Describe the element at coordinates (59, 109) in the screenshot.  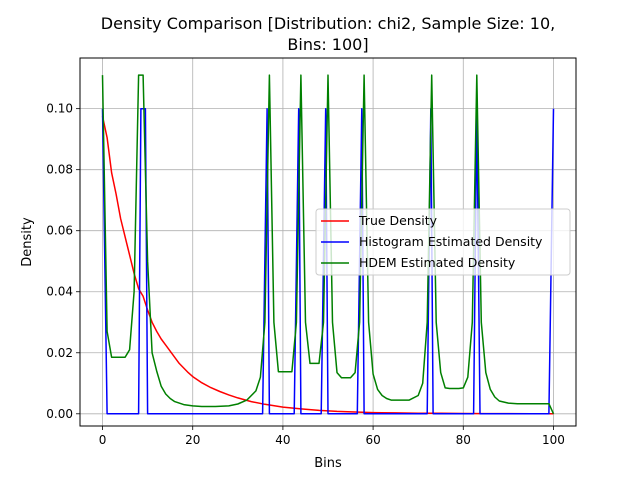
I see `y-tick-label: 0.10` at that location.